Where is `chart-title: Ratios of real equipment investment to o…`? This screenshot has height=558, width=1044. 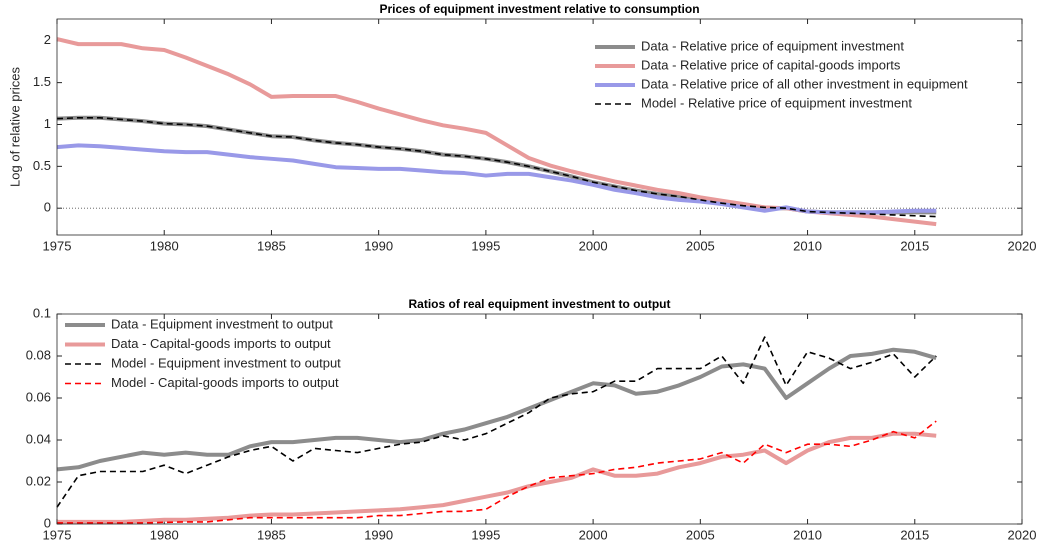
chart-title: Ratios of real equipment investment to o… is located at coordinates (539, 304).